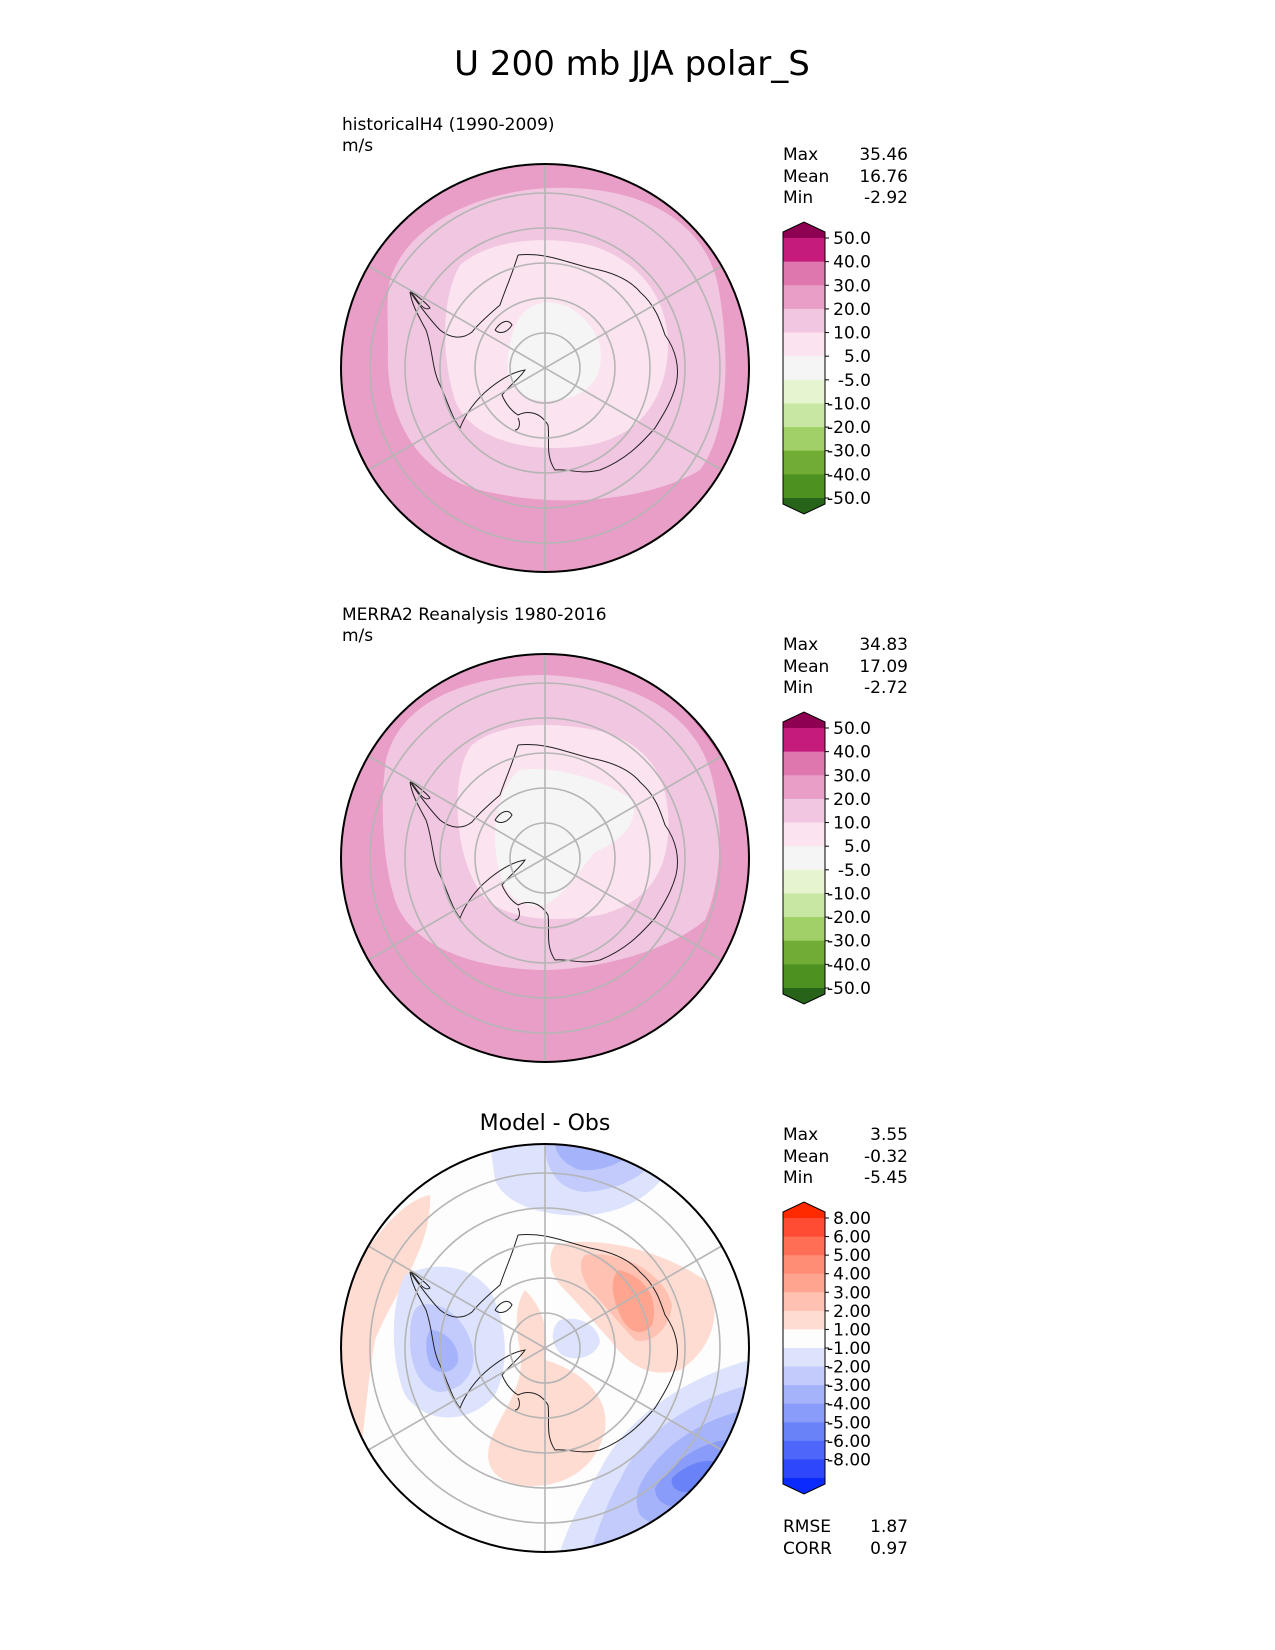 The height and width of the screenshot is (1650, 1275). What do you see at coordinates (849, 1386) in the screenshot?
I see `colorbar-tick-label: -3.00` at bounding box center [849, 1386].